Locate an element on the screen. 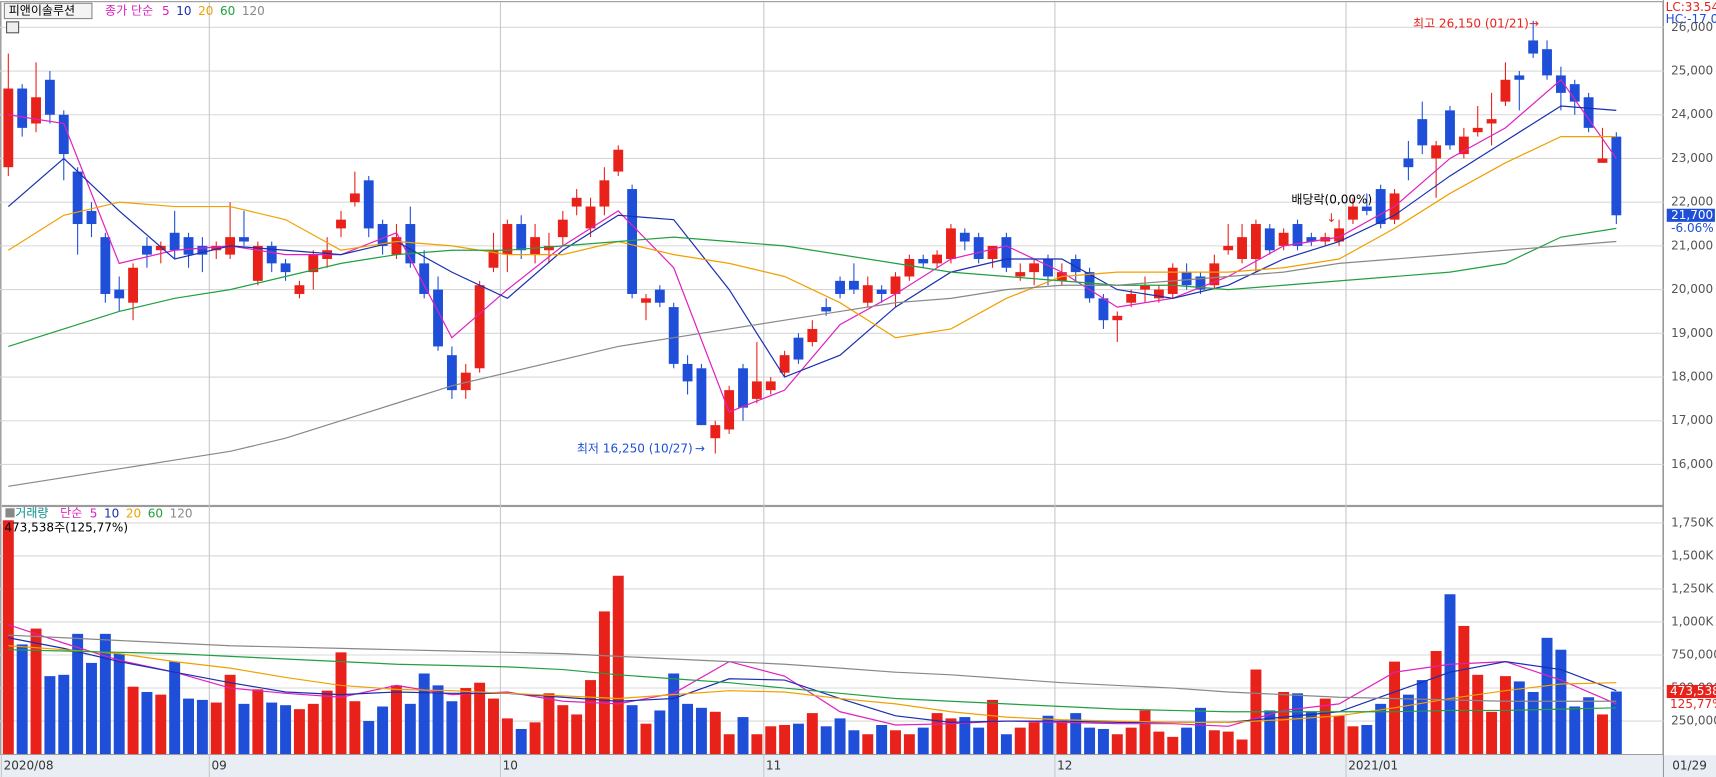 The image size is (1716, 777). y-tick-label: 25,000 is located at coordinates (1692, 71).